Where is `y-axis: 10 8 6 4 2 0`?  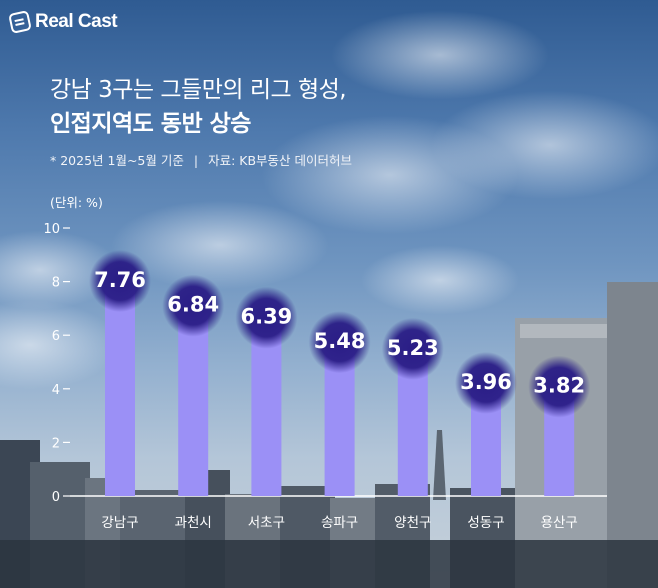
y-axis: 10 8 6 4 2 0 is located at coordinates (56, 363).